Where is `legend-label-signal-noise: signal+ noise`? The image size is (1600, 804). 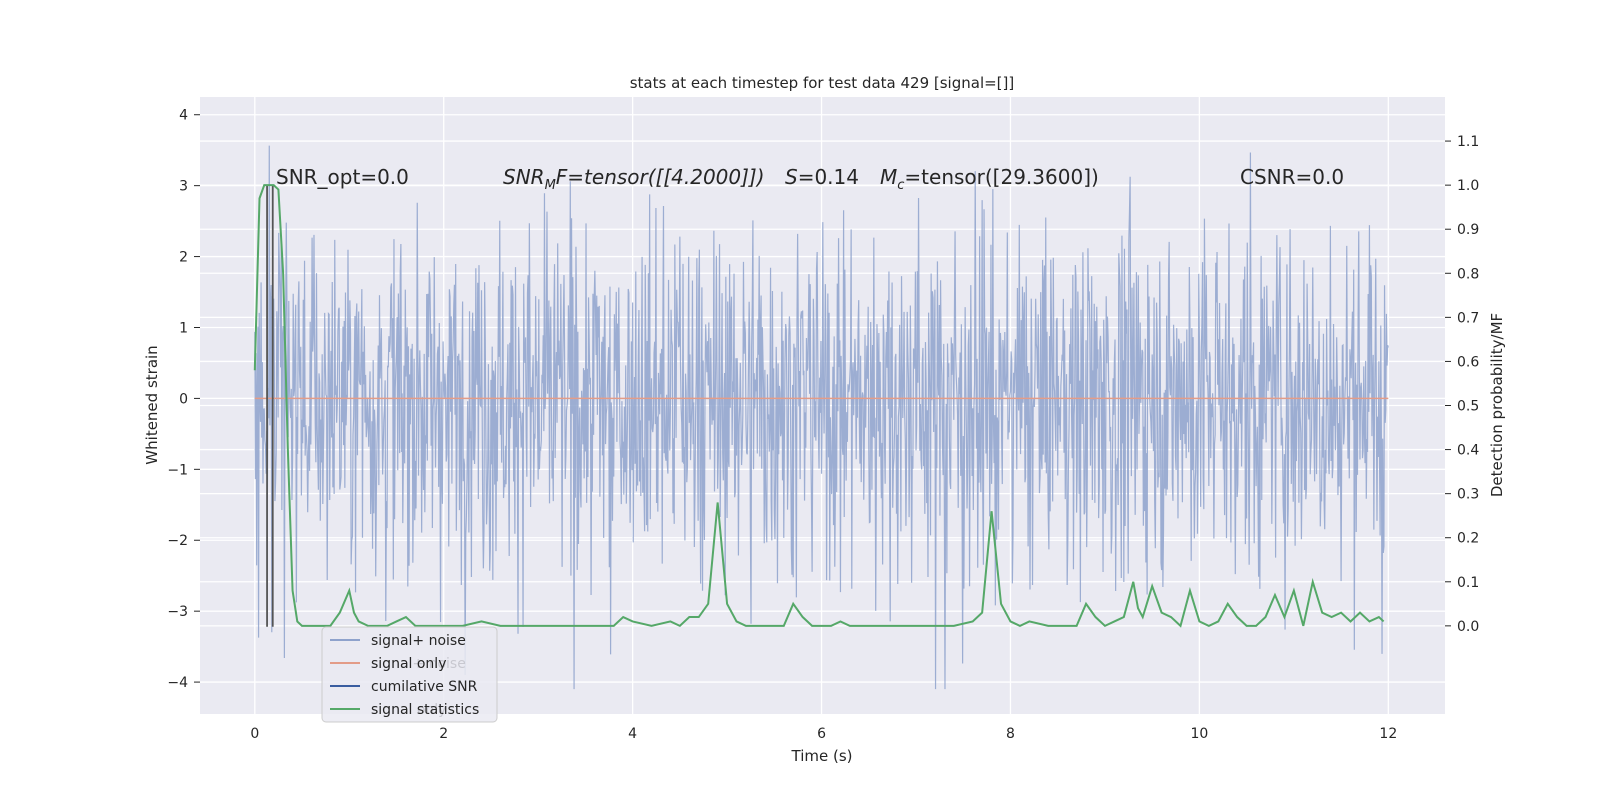 legend-label-signal-noise: signal+ noise is located at coordinates (418, 641).